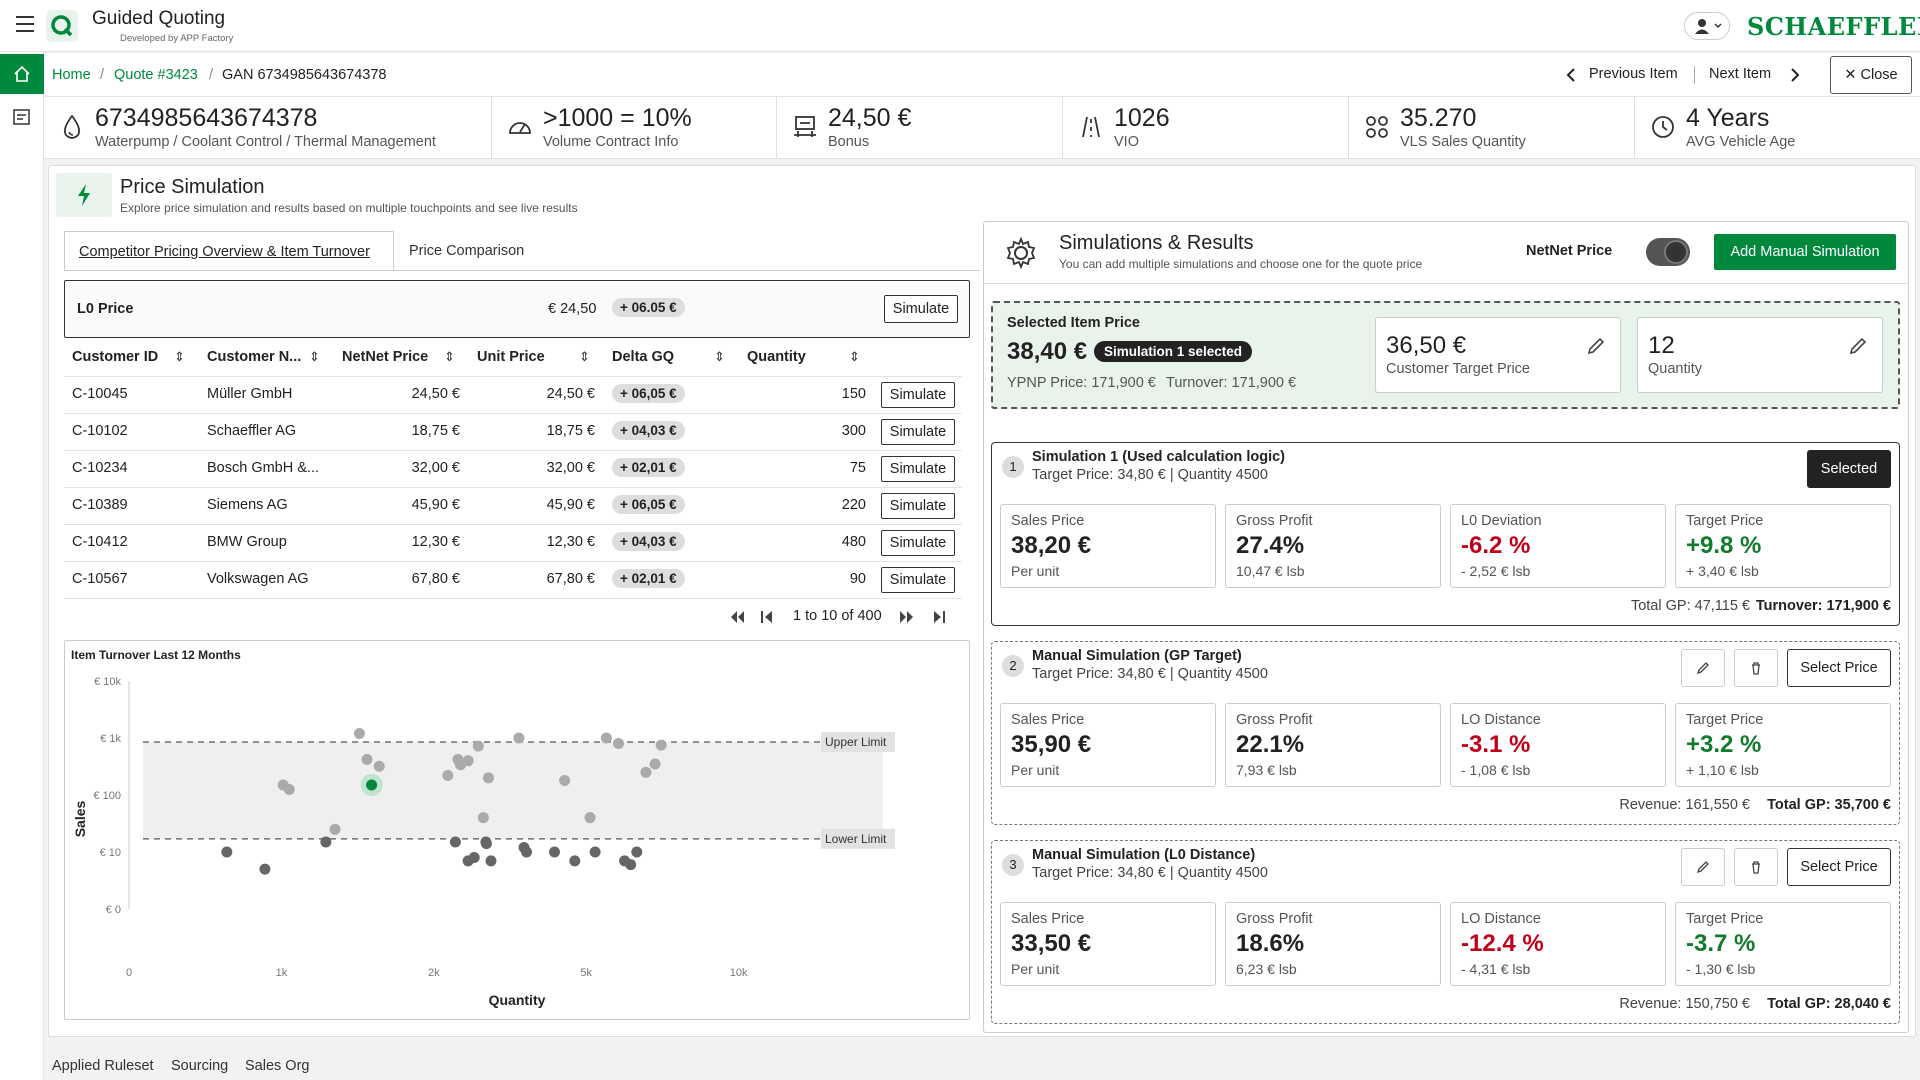 This screenshot has height=1080, width=1920. What do you see at coordinates (435, 394) in the screenshot?
I see `cell-netnet-price: 24,50 €` at bounding box center [435, 394].